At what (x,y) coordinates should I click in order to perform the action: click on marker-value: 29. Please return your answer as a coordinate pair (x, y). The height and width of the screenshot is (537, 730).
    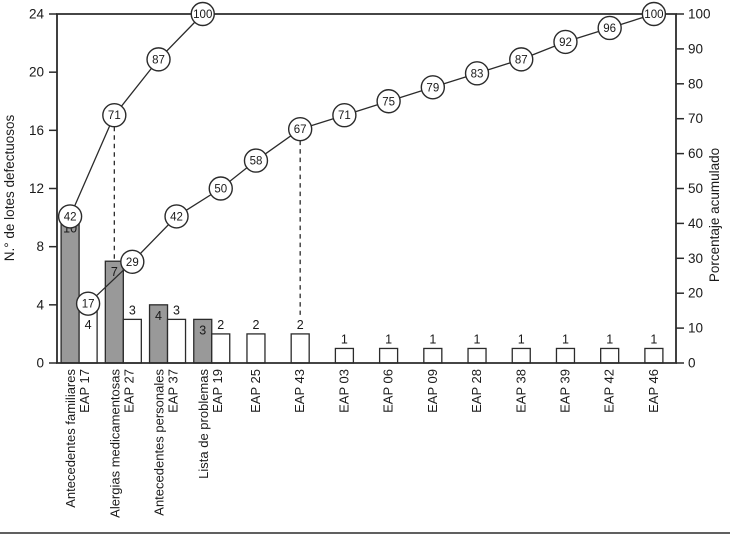
    Looking at the image, I should click on (132, 263).